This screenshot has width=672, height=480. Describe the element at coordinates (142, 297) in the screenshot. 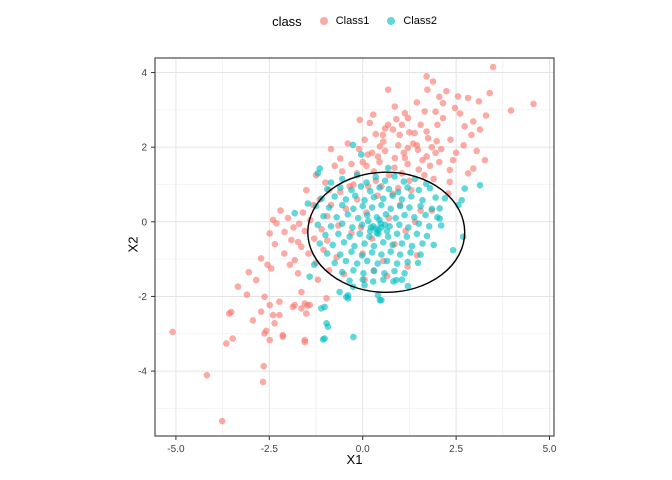

I see `y-tick-label: -2` at that location.